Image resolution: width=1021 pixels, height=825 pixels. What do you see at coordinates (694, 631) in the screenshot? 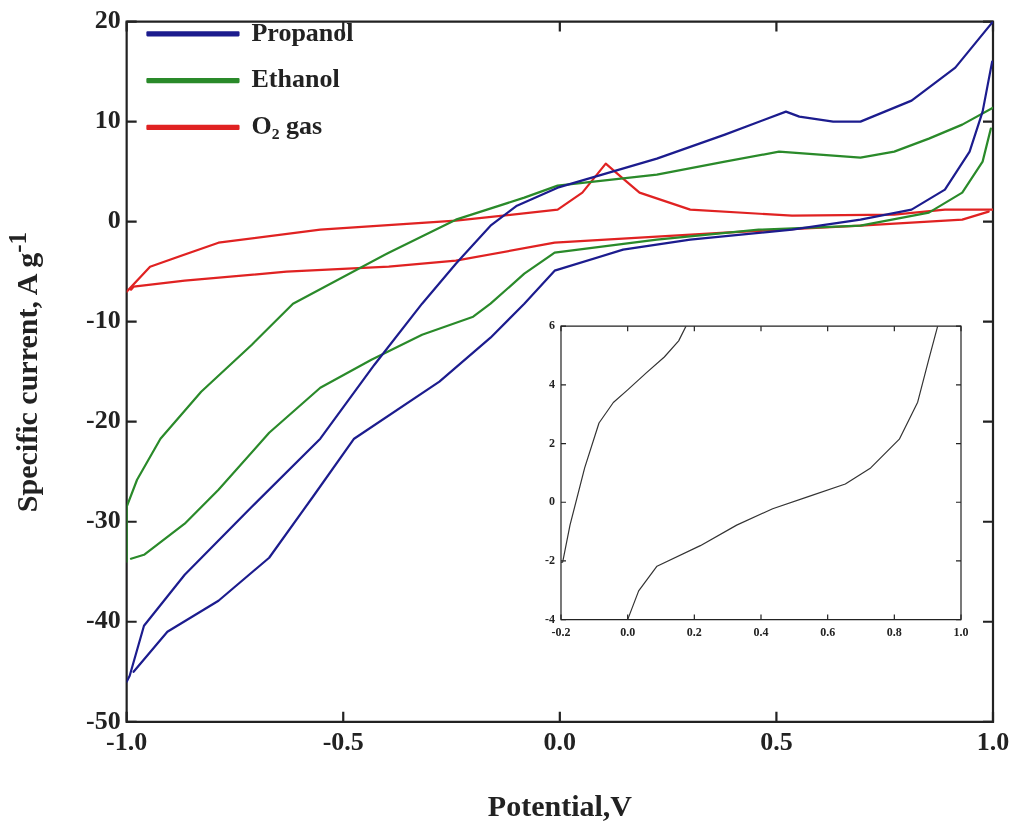
I see `x-tick-label: 0.2` at bounding box center [694, 631].